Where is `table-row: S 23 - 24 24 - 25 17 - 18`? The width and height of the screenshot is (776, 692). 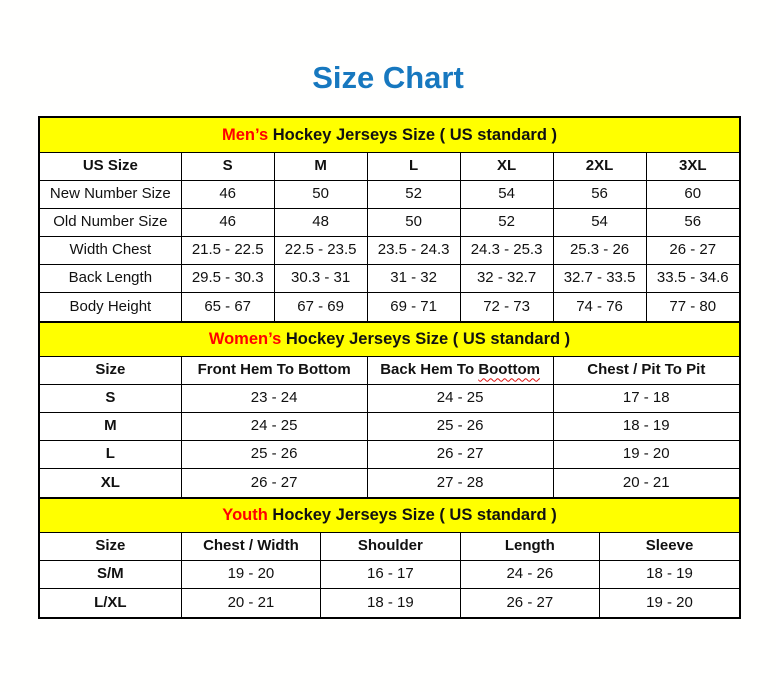
table-row: S 23 - 24 24 - 25 17 - 18 is located at coordinates (389, 399).